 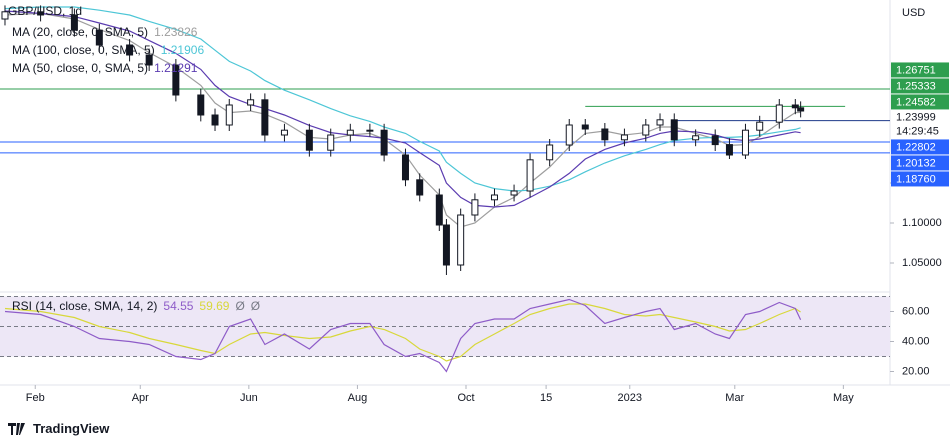 What do you see at coordinates (71, 428) in the screenshot?
I see `logo-text: TradingView` at bounding box center [71, 428].